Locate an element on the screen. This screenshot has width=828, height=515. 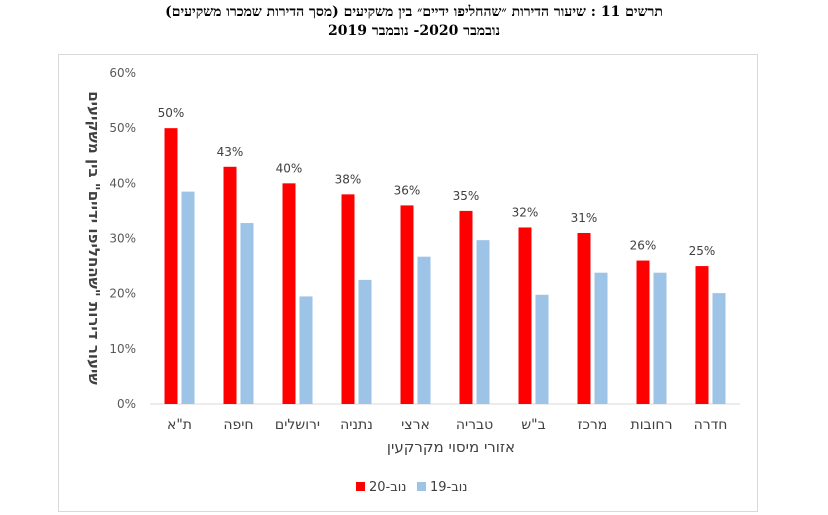
data-label: 25% is located at coordinates (702, 251).